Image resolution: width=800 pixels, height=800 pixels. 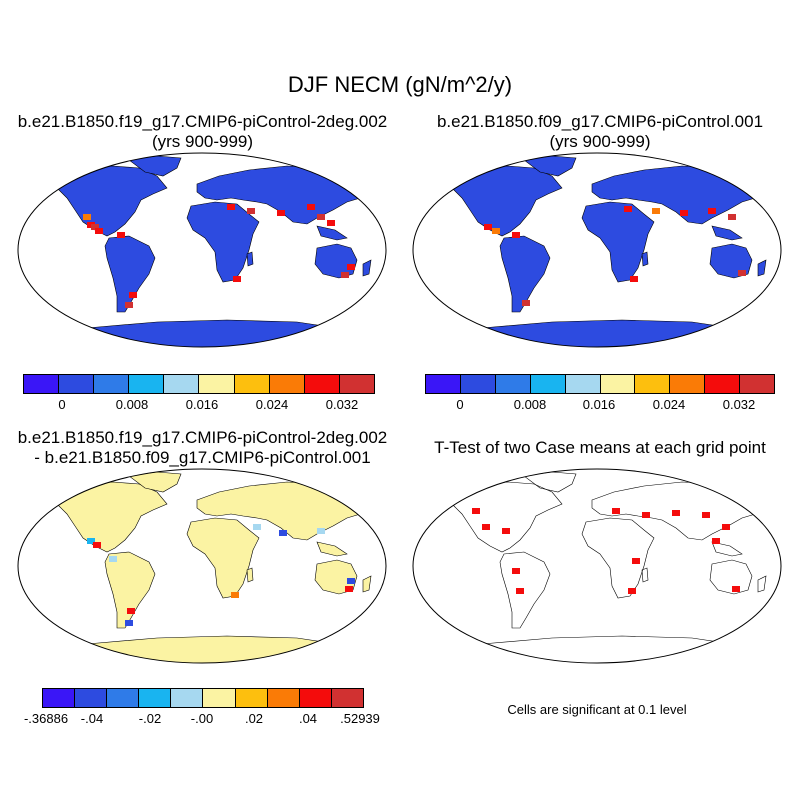 What do you see at coordinates (202, 141) in the screenshot?
I see `panel1-title-line2: (yrs 900-999)` at bounding box center [202, 141].